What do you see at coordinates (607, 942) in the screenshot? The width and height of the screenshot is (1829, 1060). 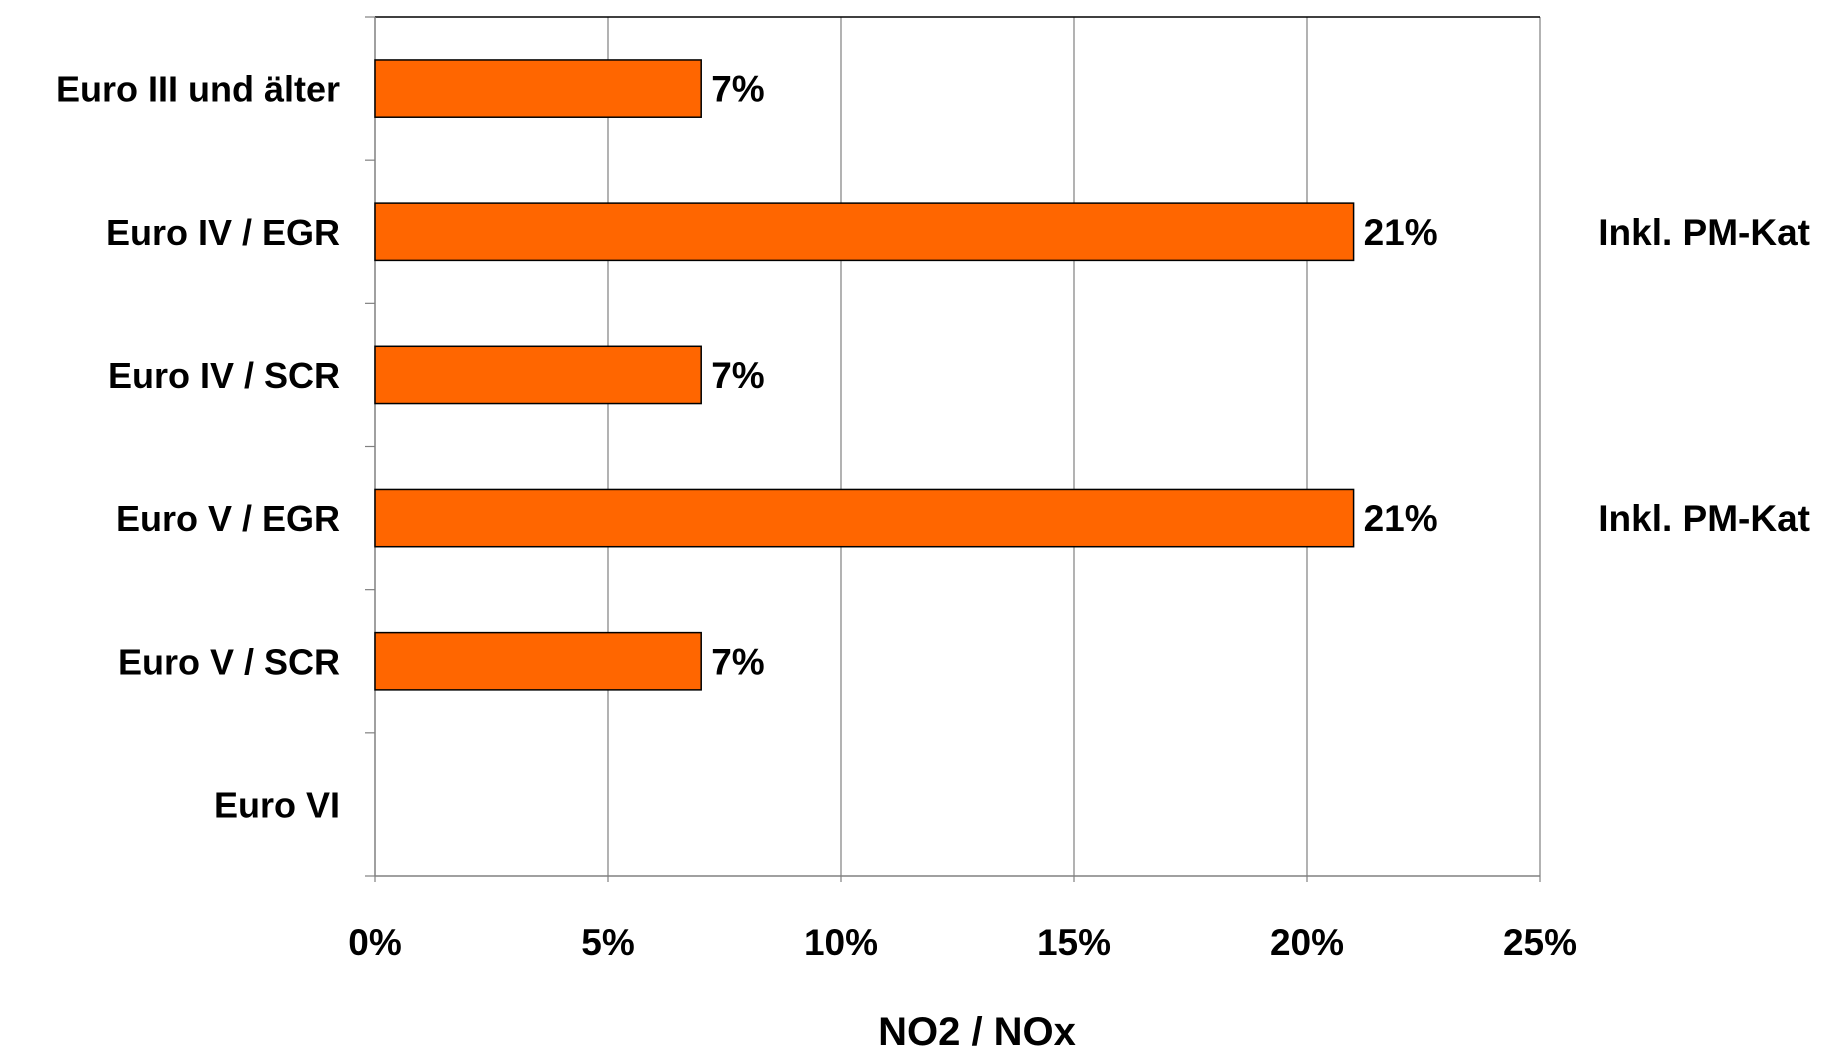 I see `x-tick-label: 5%` at bounding box center [607, 942].